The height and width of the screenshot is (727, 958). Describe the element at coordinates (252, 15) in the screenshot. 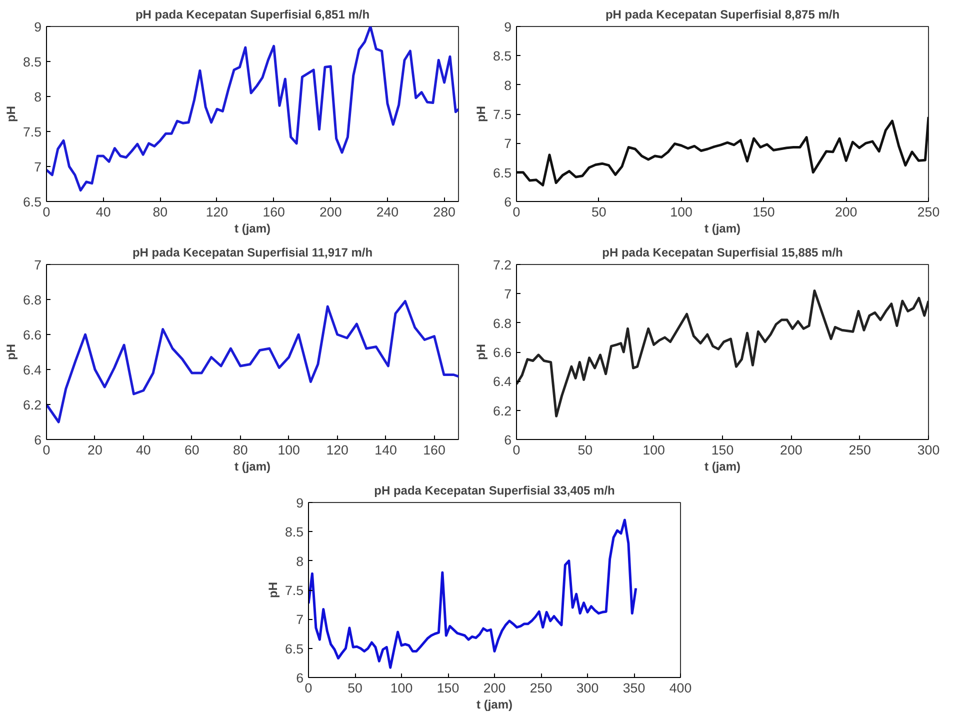

I see `chart-title: pH pada Kecepatan Superfisial 6,851 m/h` at that location.